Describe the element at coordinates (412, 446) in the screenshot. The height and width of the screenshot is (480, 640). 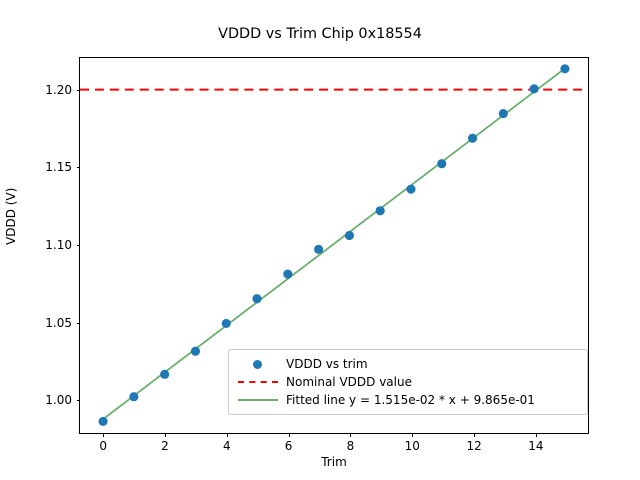
I see `x-tick-label: 10` at that location.